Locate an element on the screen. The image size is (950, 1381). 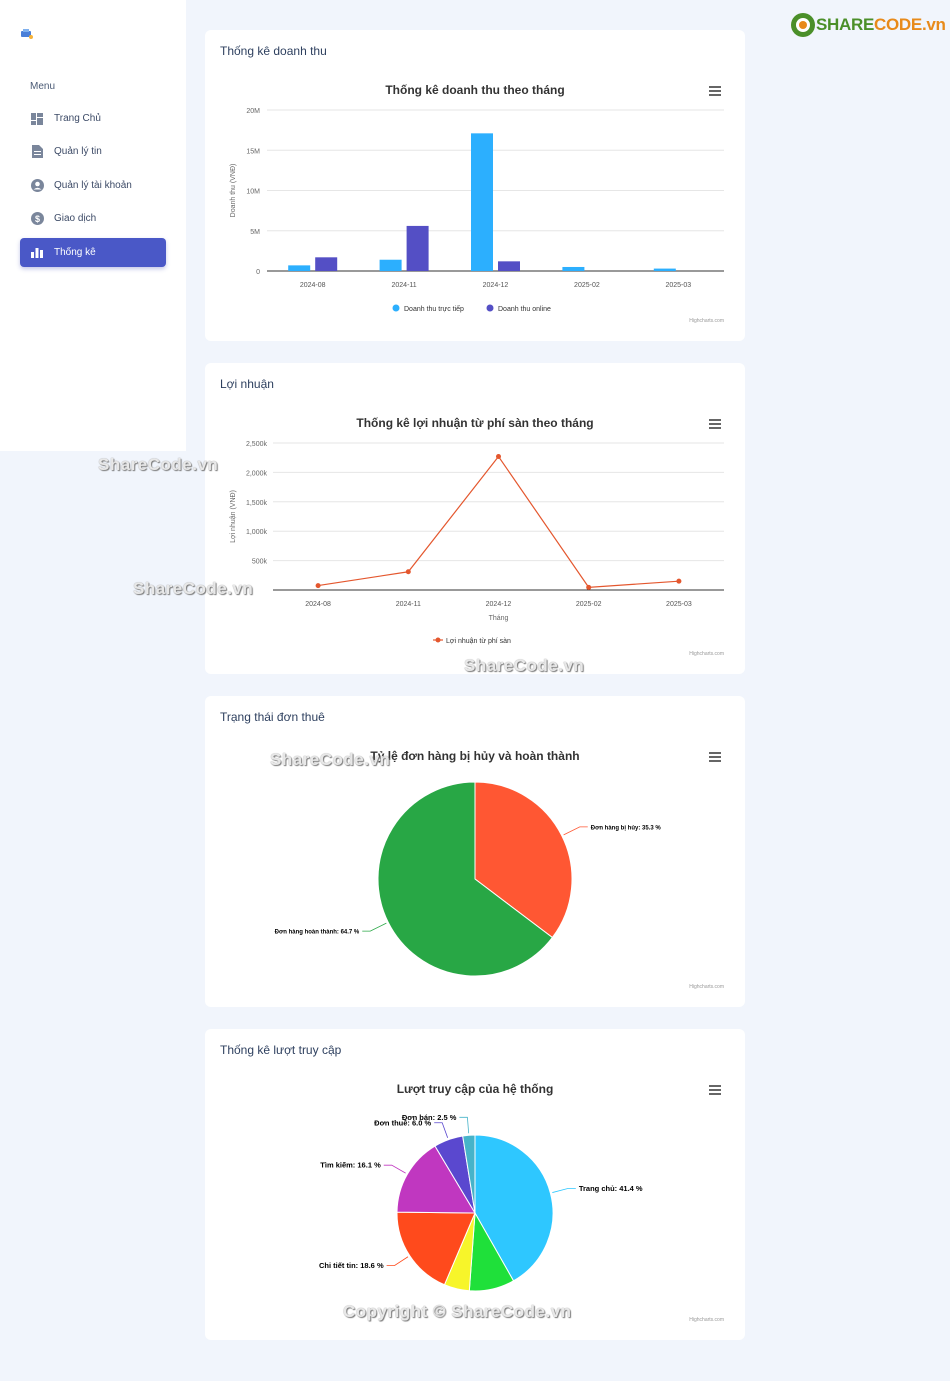
sidebar-item-statistics: Thống kê is located at coordinates (93, 252).